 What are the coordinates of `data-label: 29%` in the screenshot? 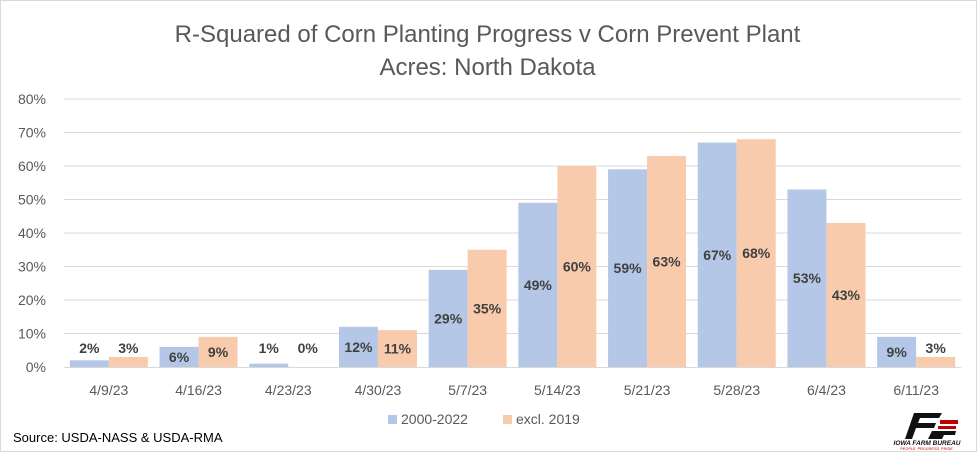 It's located at (448, 318).